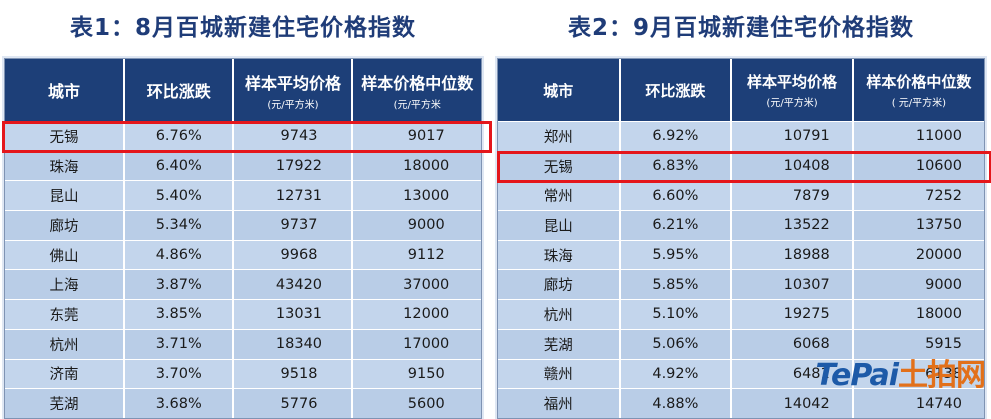 The width and height of the screenshot is (991, 419). I want to click on header-avg-unit: (元/平方米), so click(792, 103).